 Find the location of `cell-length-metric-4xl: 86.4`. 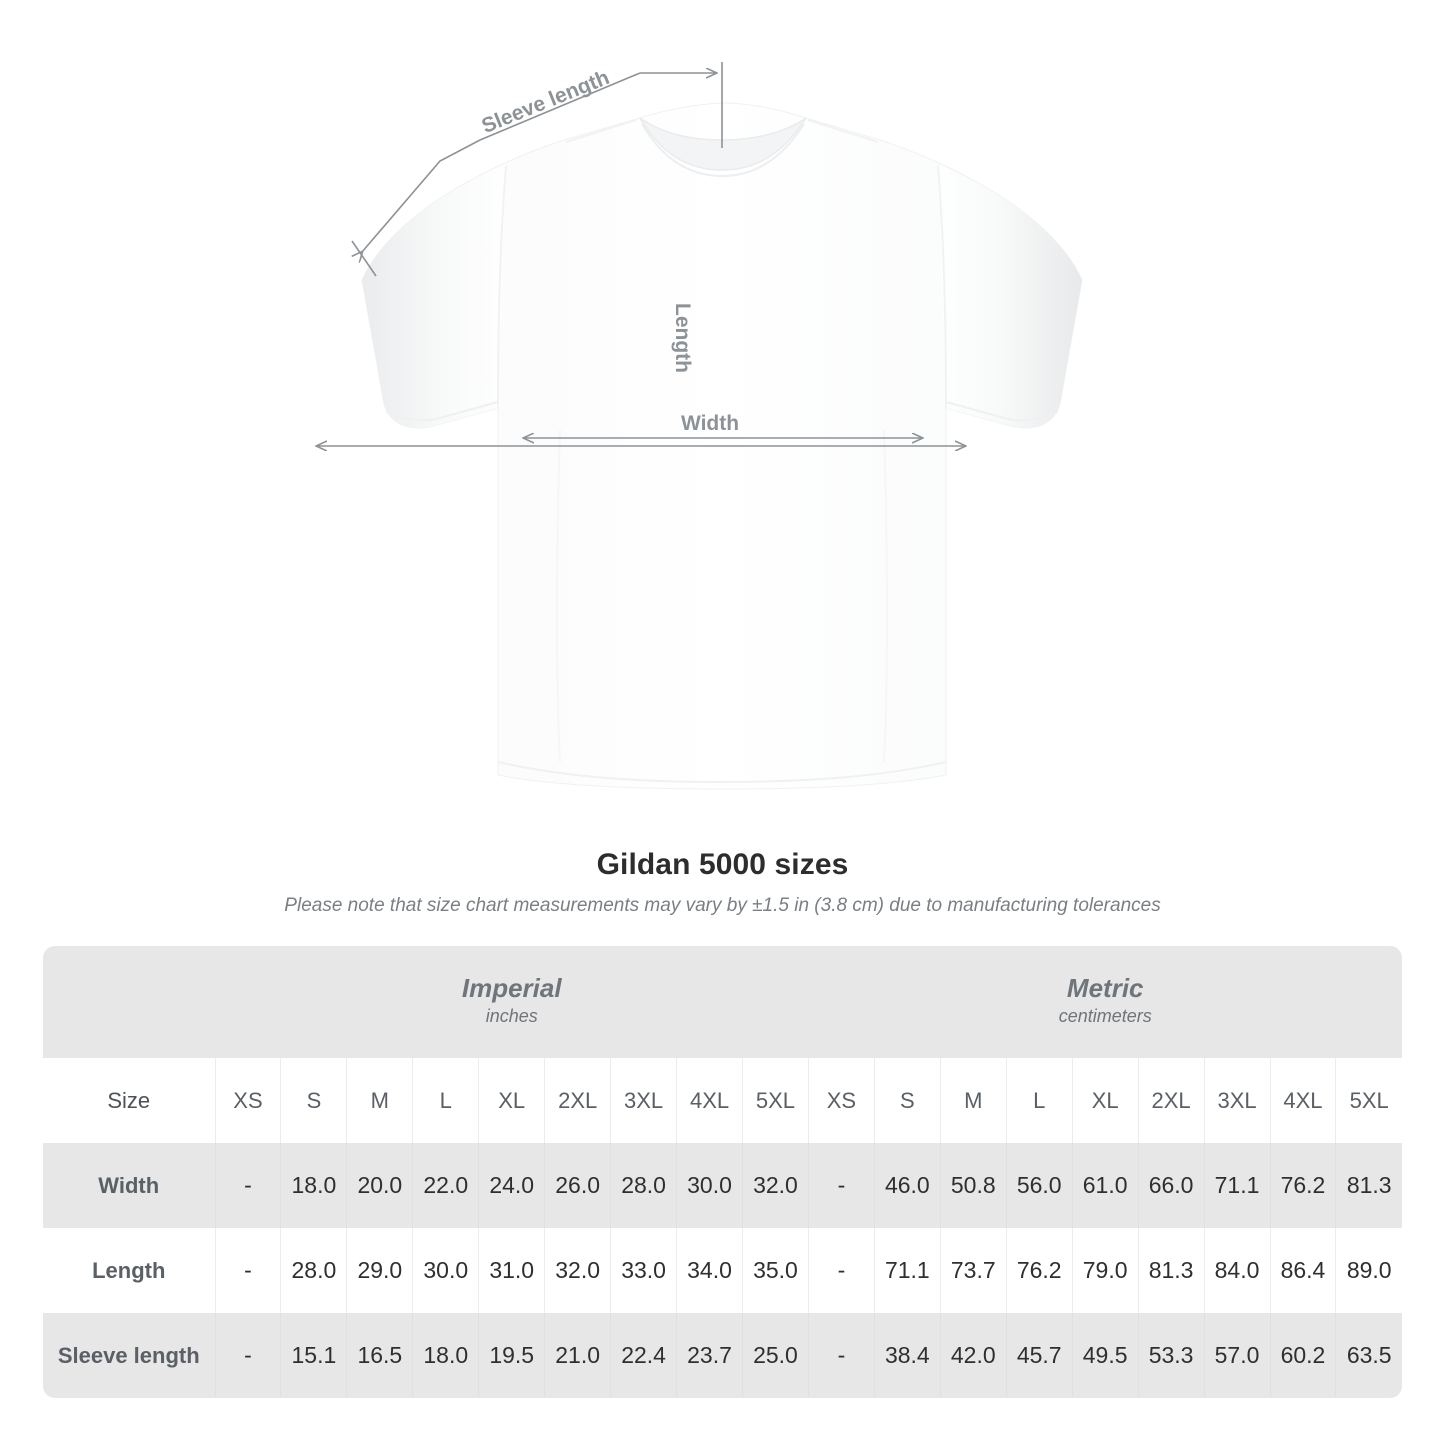

cell-length-metric-4xl: 86.4 is located at coordinates (1302, 1270).